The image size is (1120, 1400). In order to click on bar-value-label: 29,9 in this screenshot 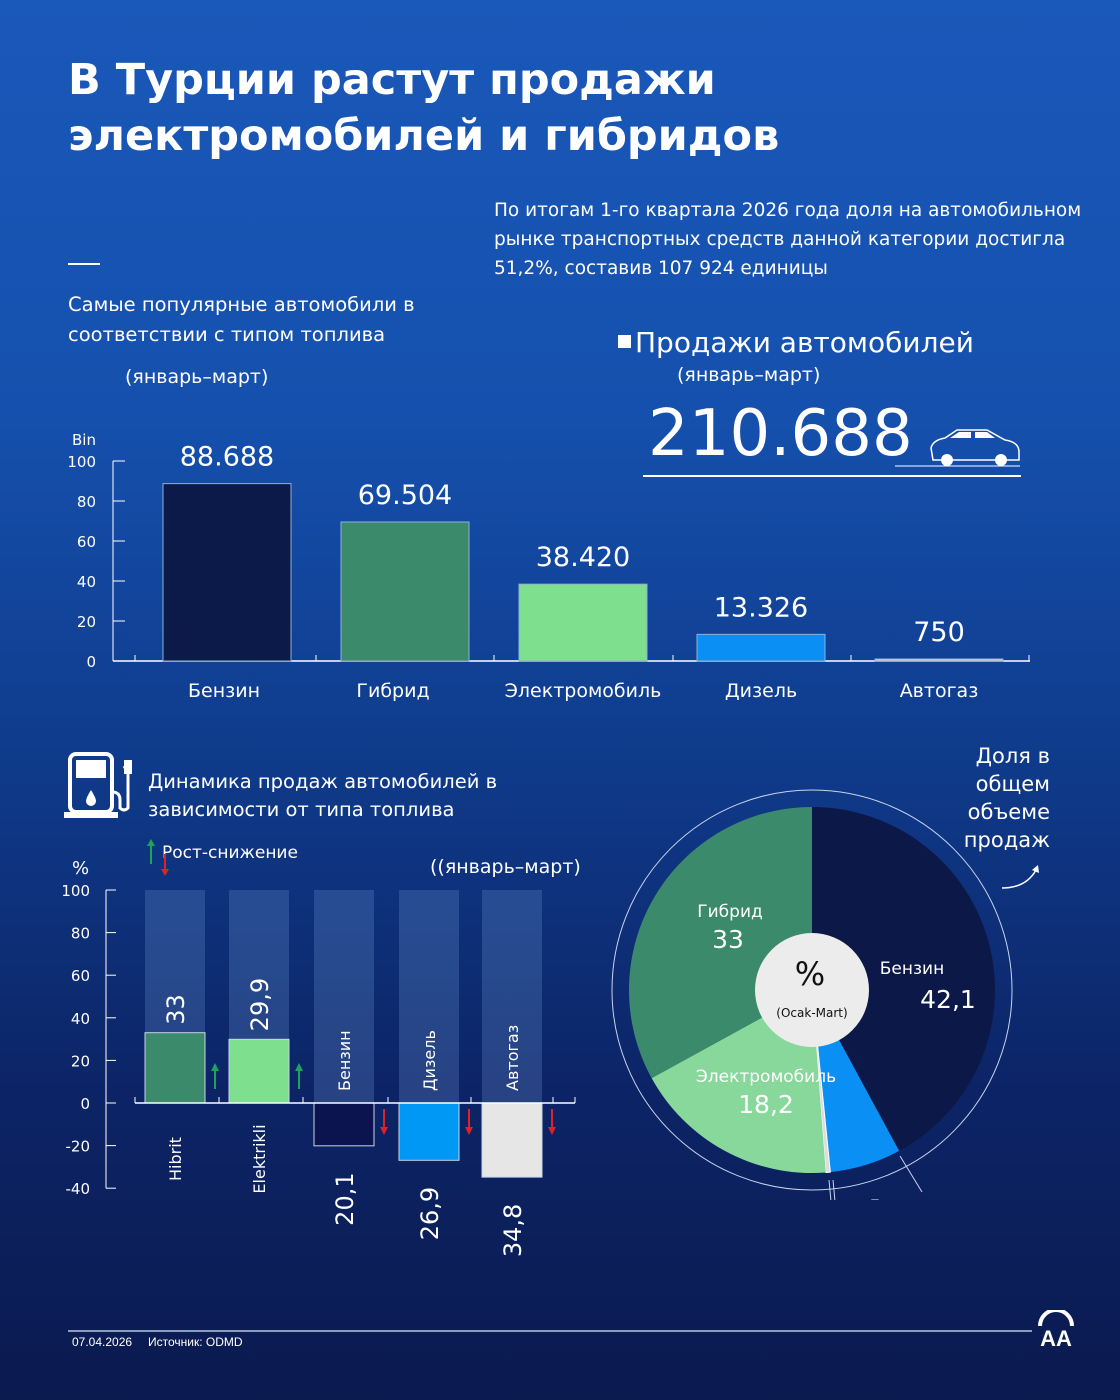, I will do `click(260, 1004)`.